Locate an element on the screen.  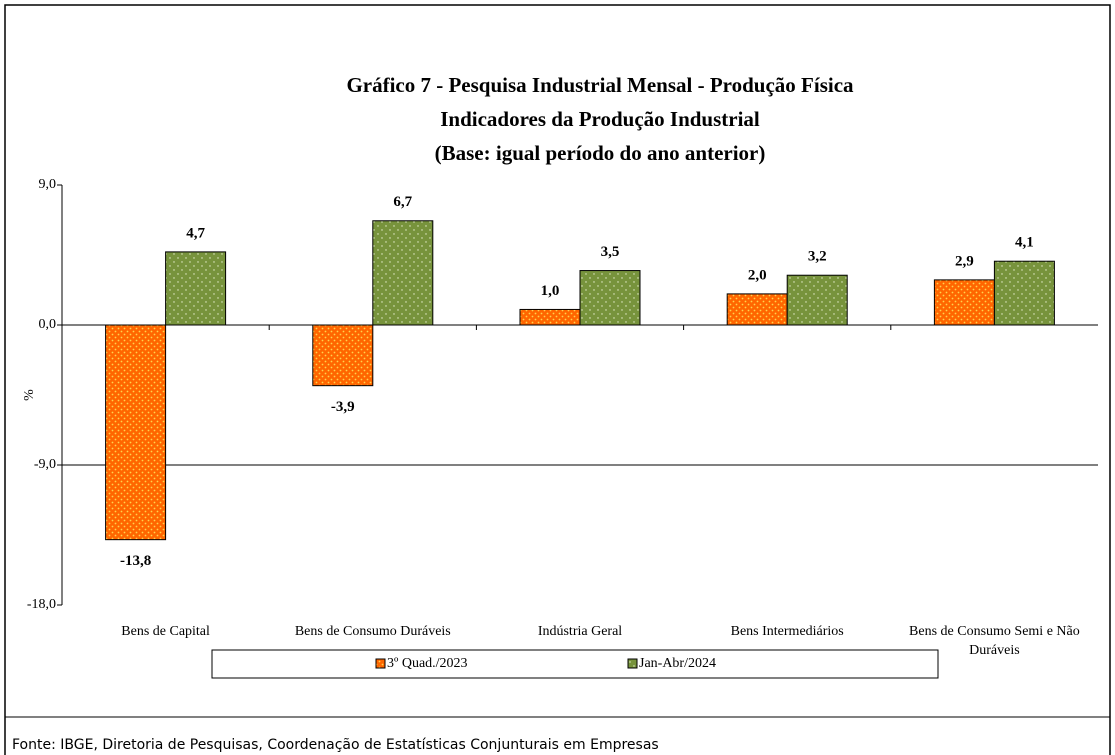
x-tick-label: Bens Intermediários is located at coordinates (787, 631).